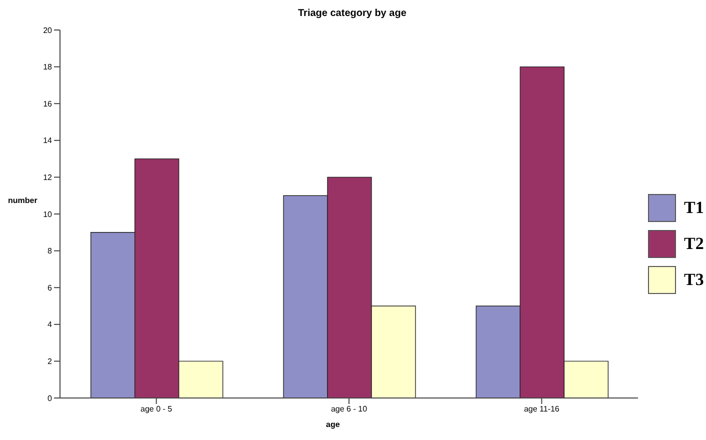 Image resolution: width=706 pixels, height=440 pixels. Describe the element at coordinates (48, 30) in the screenshot. I see `y-tick-label: 20` at that location.